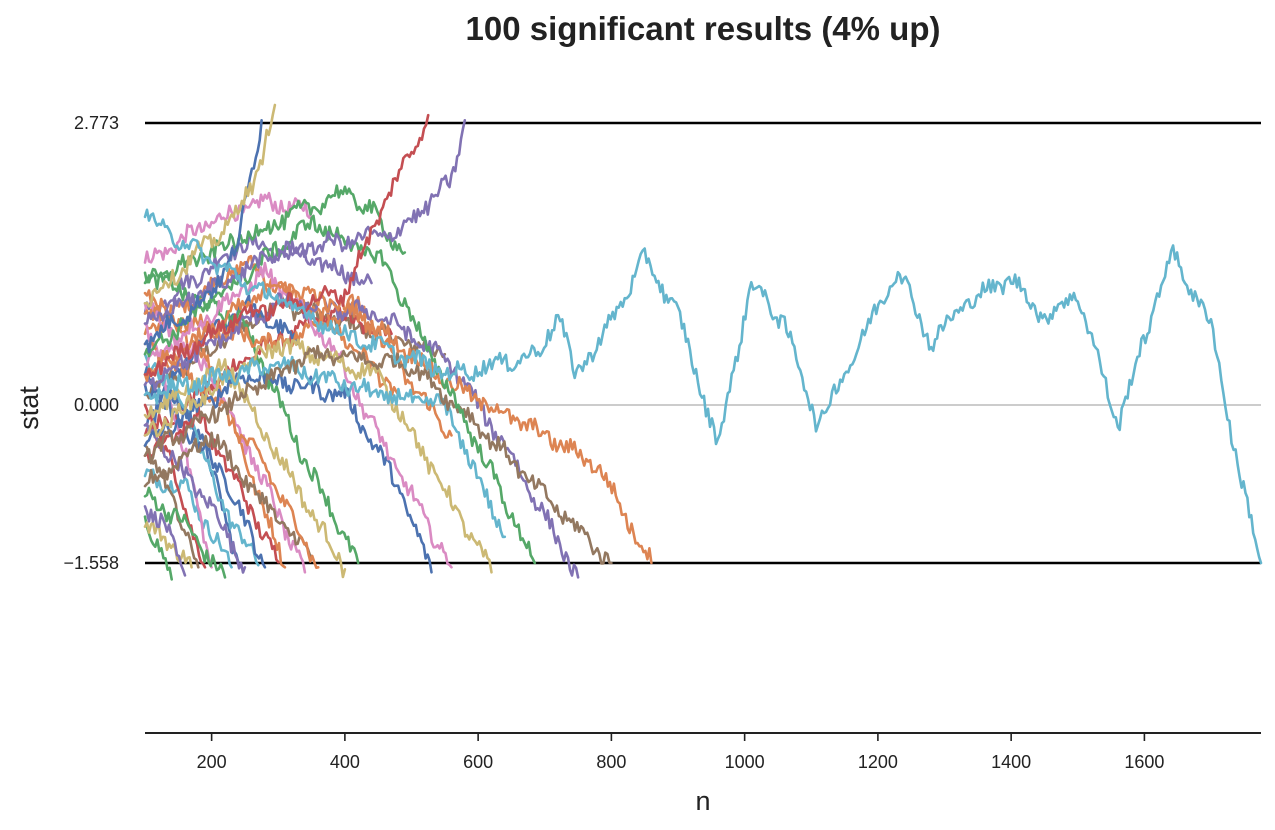 This screenshot has width=1275, height=830. What do you see at coordinates (680, 752) in the screenshot?
I see `x-ticks: 200 400 600 800 1000 1200 1400 1600` at bounding box center [680, 752].